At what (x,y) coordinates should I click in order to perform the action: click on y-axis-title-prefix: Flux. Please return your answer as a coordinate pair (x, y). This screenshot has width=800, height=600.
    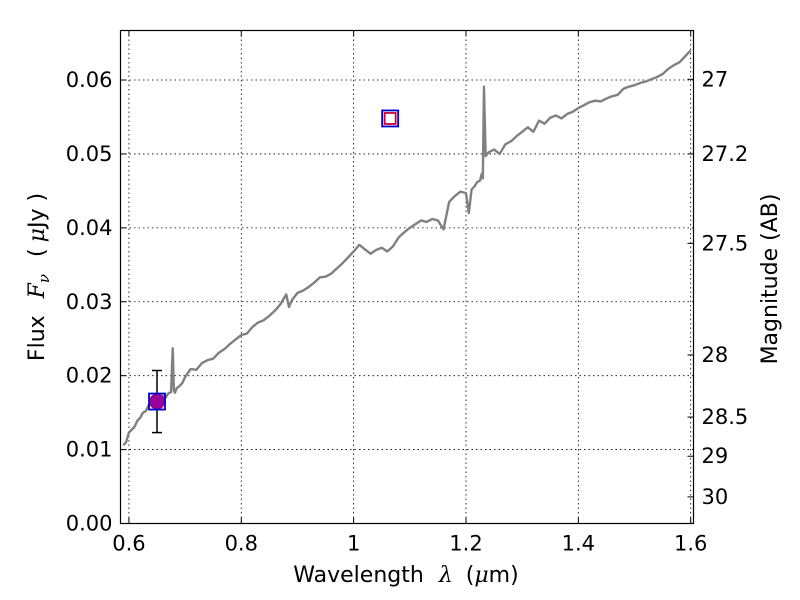
    Looking at the image, I should click on (37, 338).